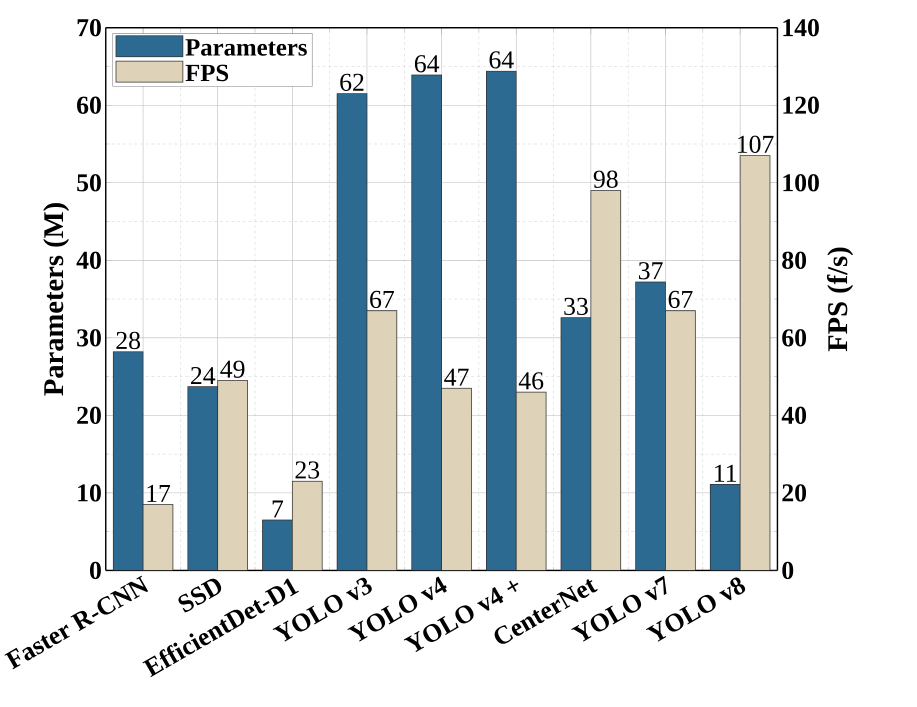 The image size is (917, 707). Describe the element at coordinates (232, 369) in the screenshot. I see `data-label: 49` at that location.